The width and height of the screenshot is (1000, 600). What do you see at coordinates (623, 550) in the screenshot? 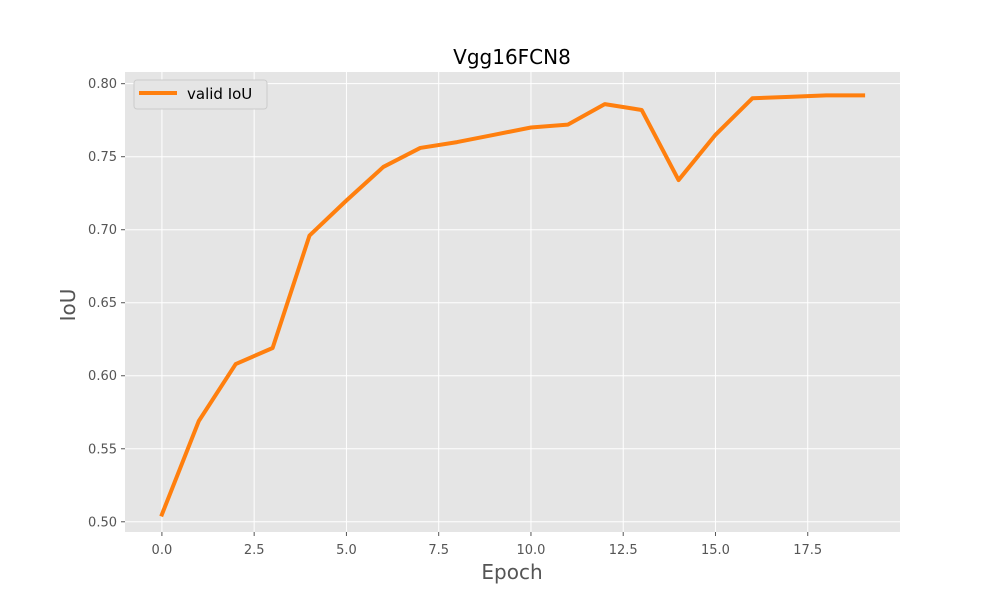
I see `x-tick-label: 12.5` at bounding box center [623, 550].